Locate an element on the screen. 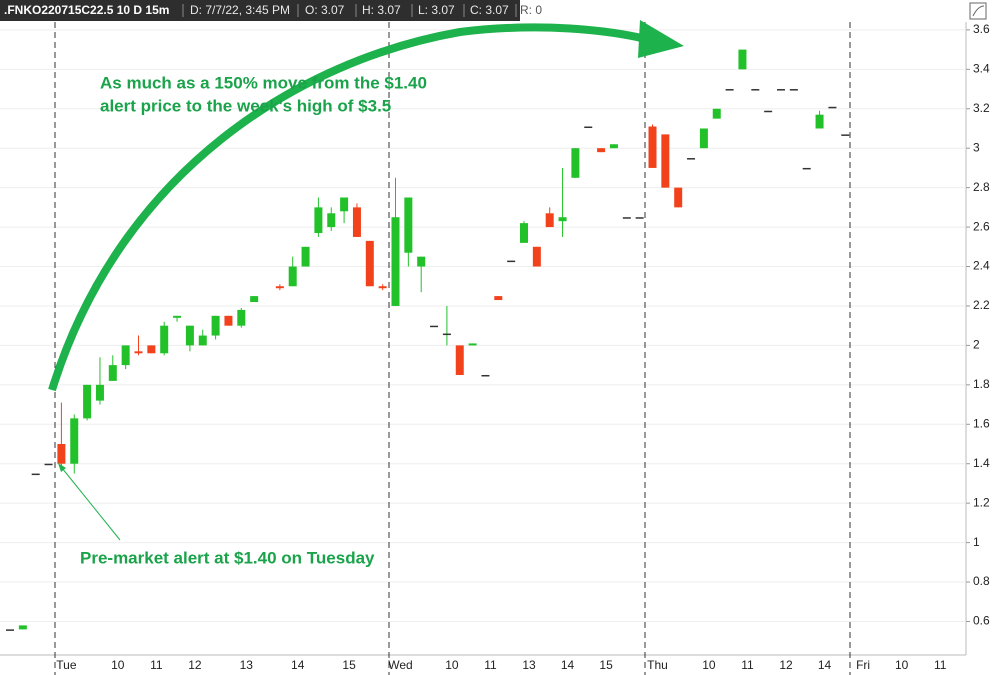 The height and width of the screenshot is (675, 1002). note-pointer is located at coordinates (89, 502).